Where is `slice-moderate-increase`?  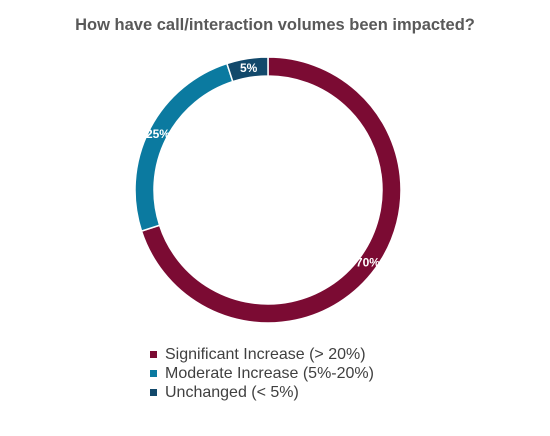
slice-moderate-increase is located at coordinates (184, 147).